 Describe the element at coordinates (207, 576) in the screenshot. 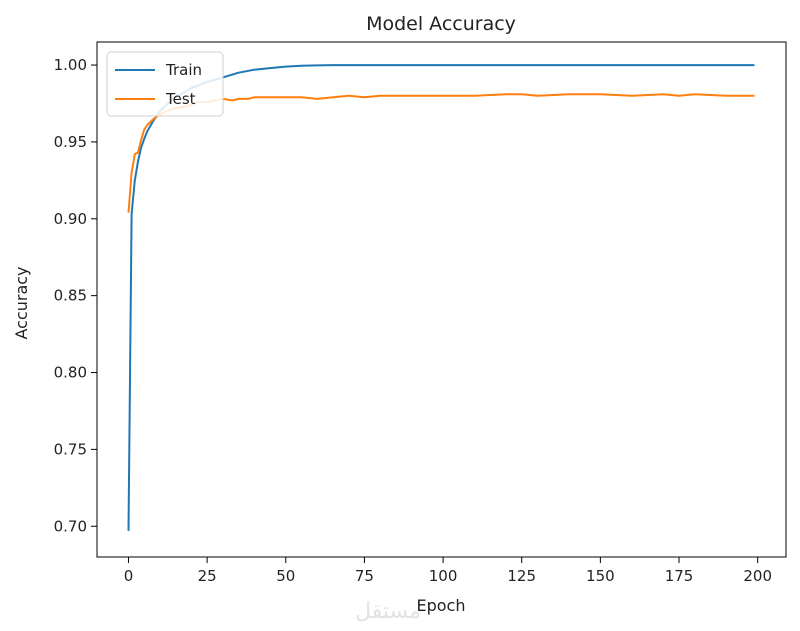

I see `x-tick-label: 25` at that location.